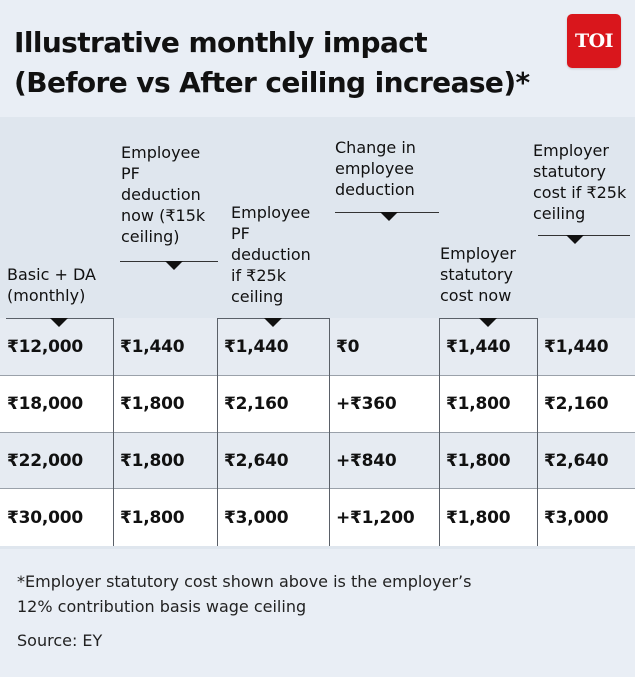 The height and width of the screenshot is (677, 635). I want to click on col-header-pf-25k: Employee PF deduction if ₹25k ceiling, so click(271, 254).